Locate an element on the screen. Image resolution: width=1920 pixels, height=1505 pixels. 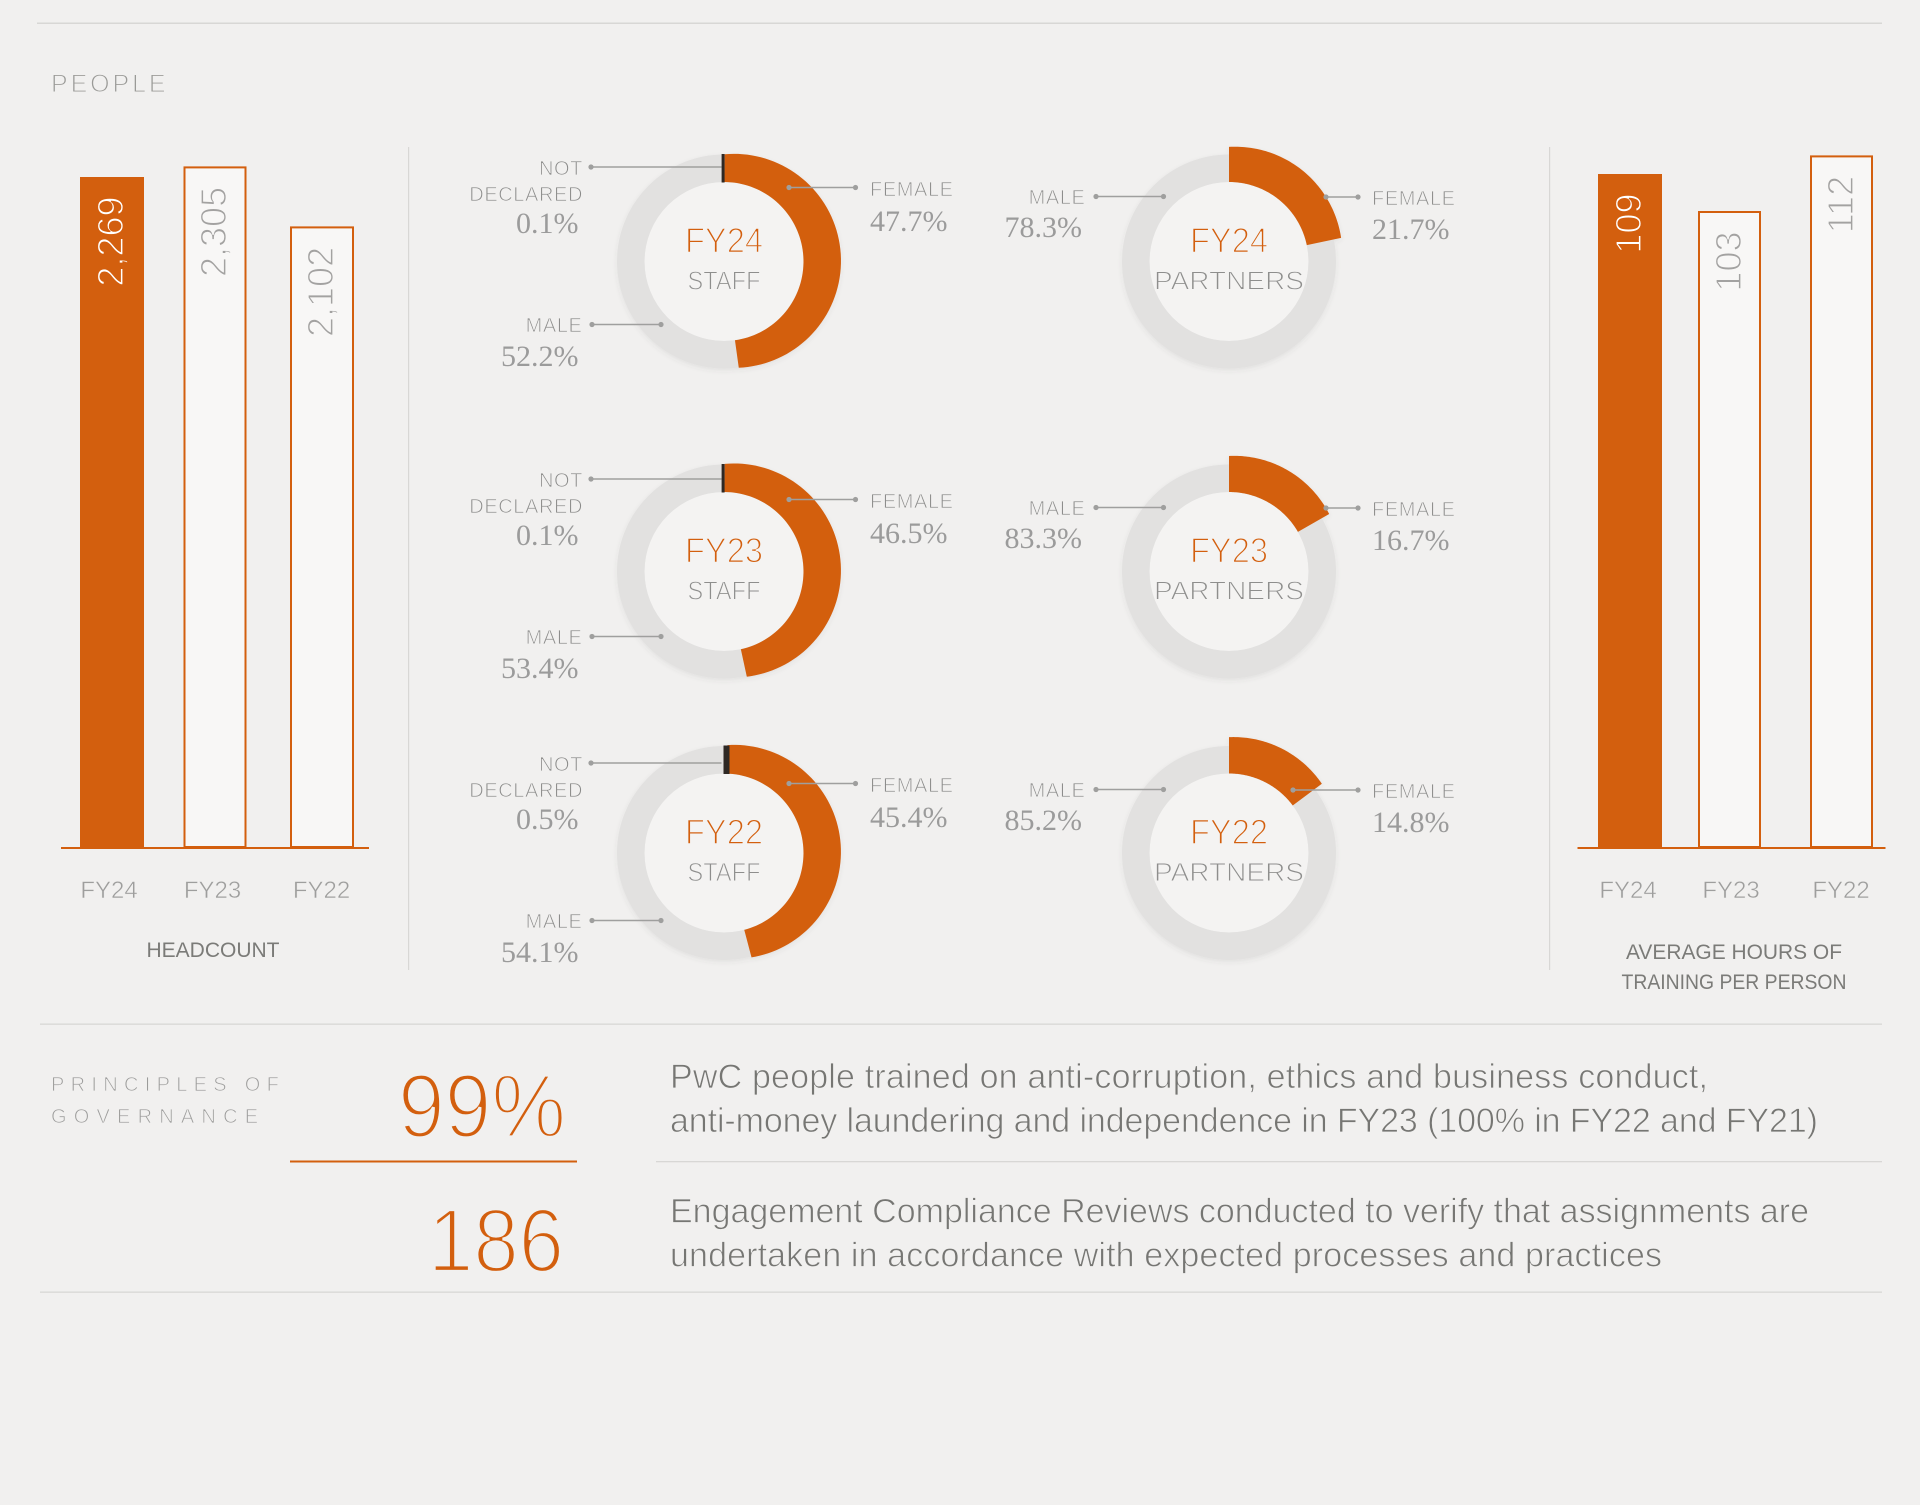
svg-text: 16.7% is located at coordinates (1411, 540).